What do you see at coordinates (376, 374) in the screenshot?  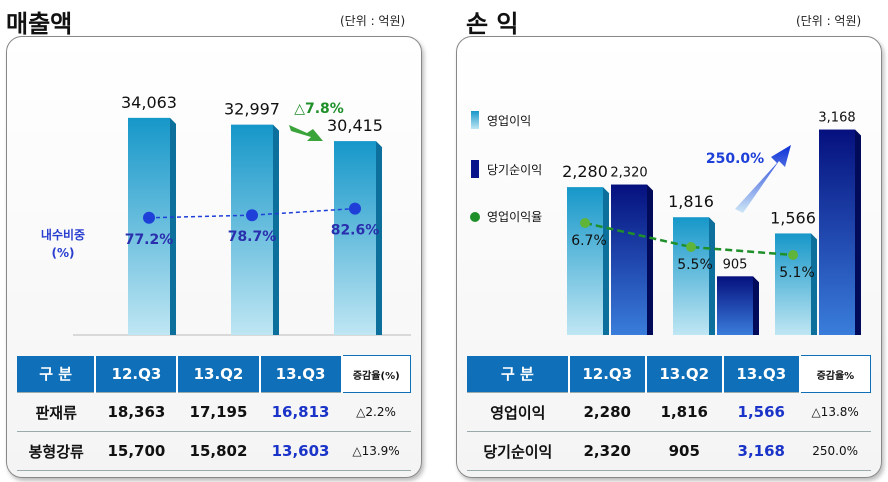 I see `header-cell: 증감율(%)` at bounding box center [376, 374].